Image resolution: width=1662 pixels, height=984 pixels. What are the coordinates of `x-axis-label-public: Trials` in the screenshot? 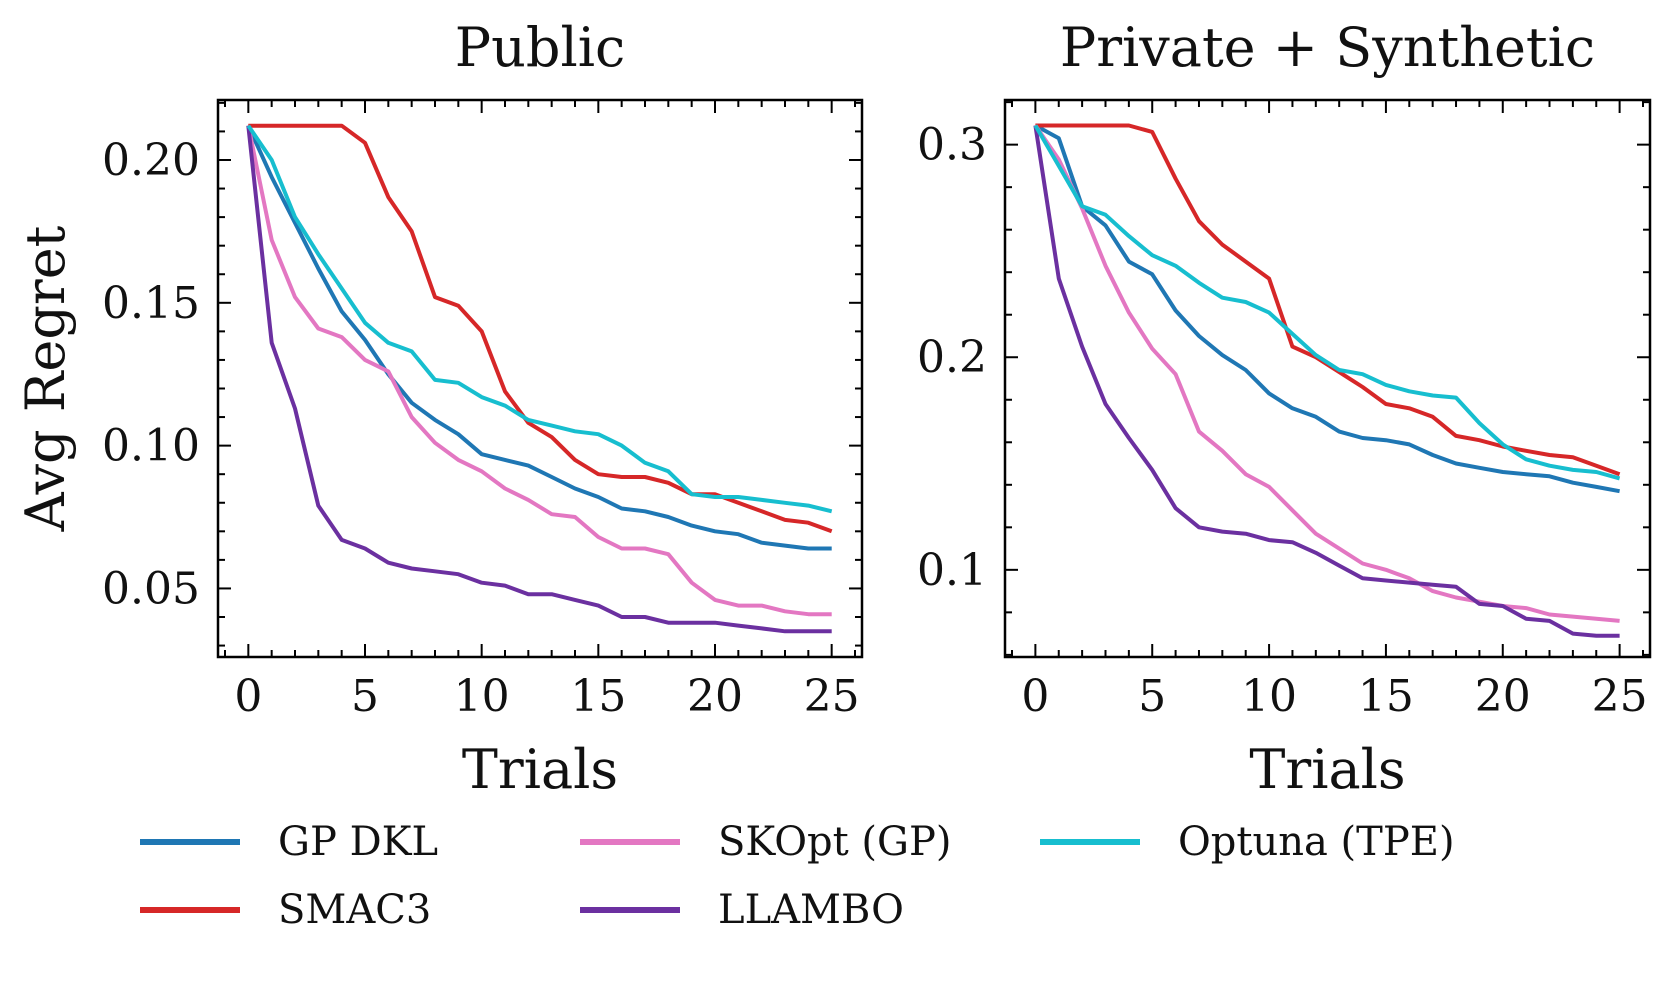 It's located at (540, 769).